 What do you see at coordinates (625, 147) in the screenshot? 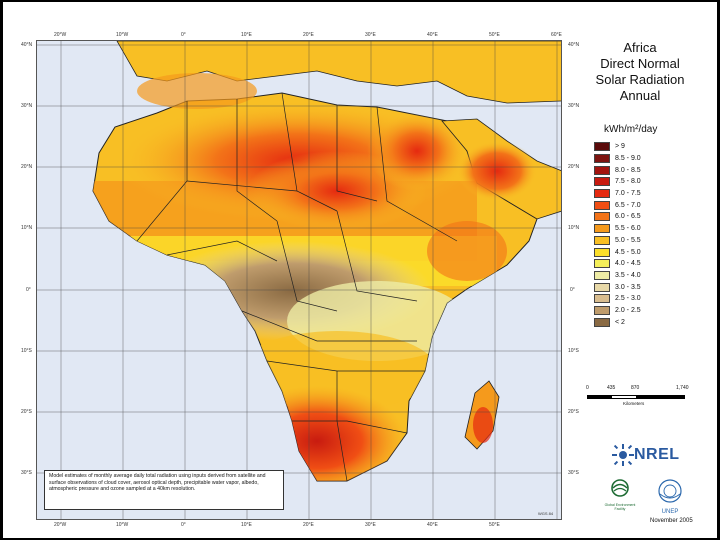
I see `legend-row: > 9` at bounding box center [625, 147].